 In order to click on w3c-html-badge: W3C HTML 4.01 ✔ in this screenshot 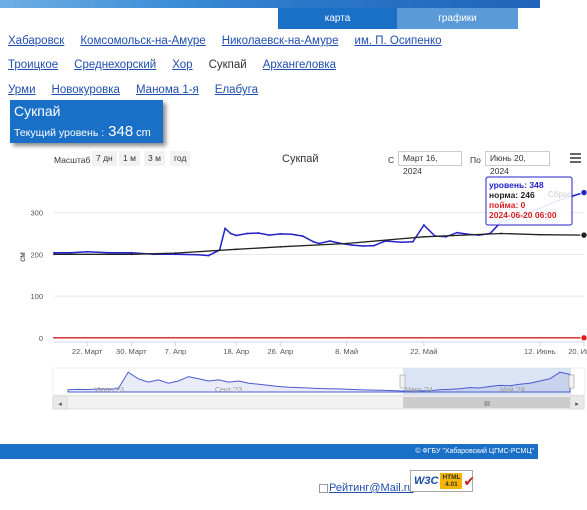, I will do `click(442, 481)`.